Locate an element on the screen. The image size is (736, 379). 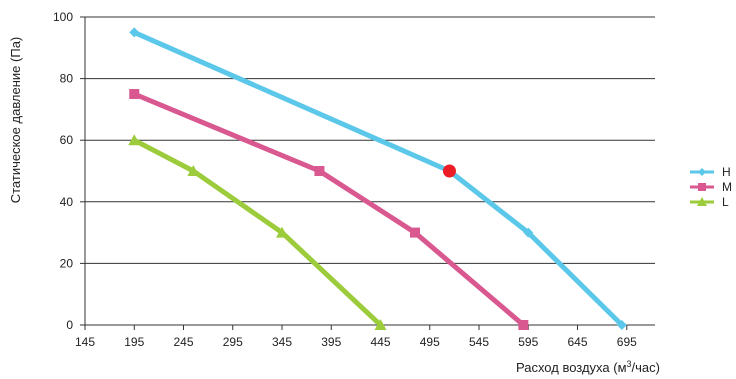
x-tick-label-395: 395 is located at coordinates (331, 342).